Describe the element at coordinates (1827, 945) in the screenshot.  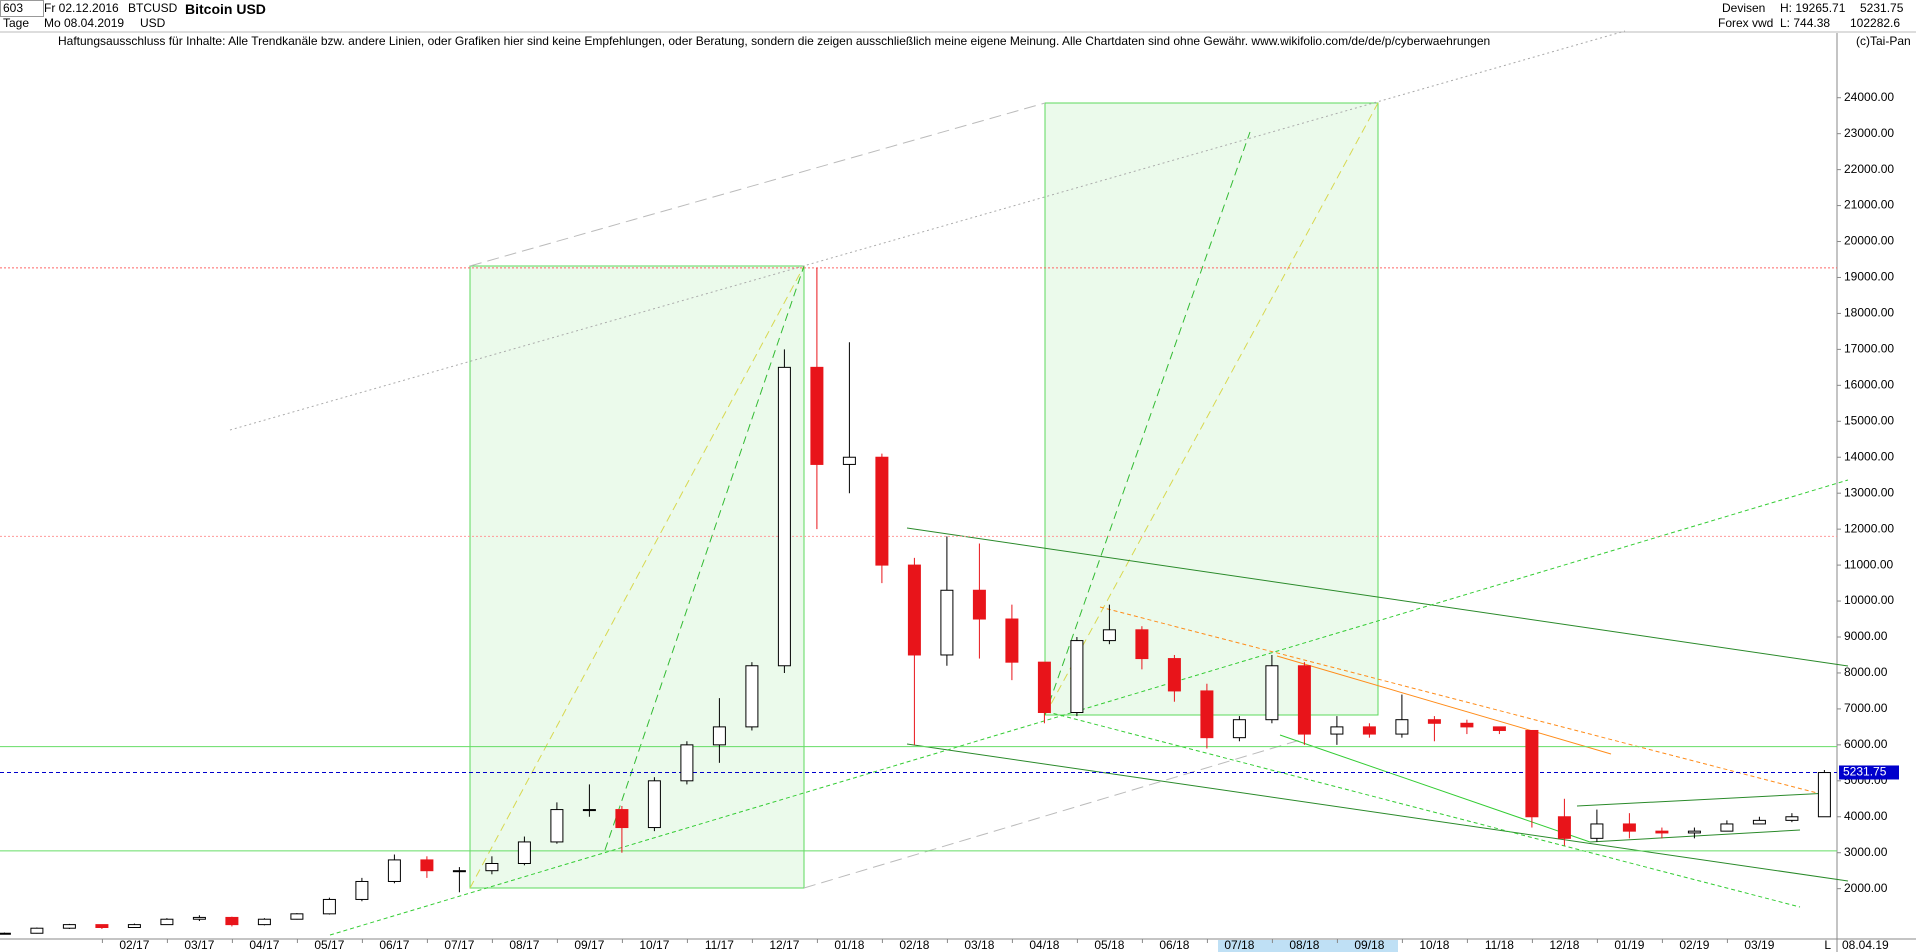
I see `scale-mode: L` at that location.